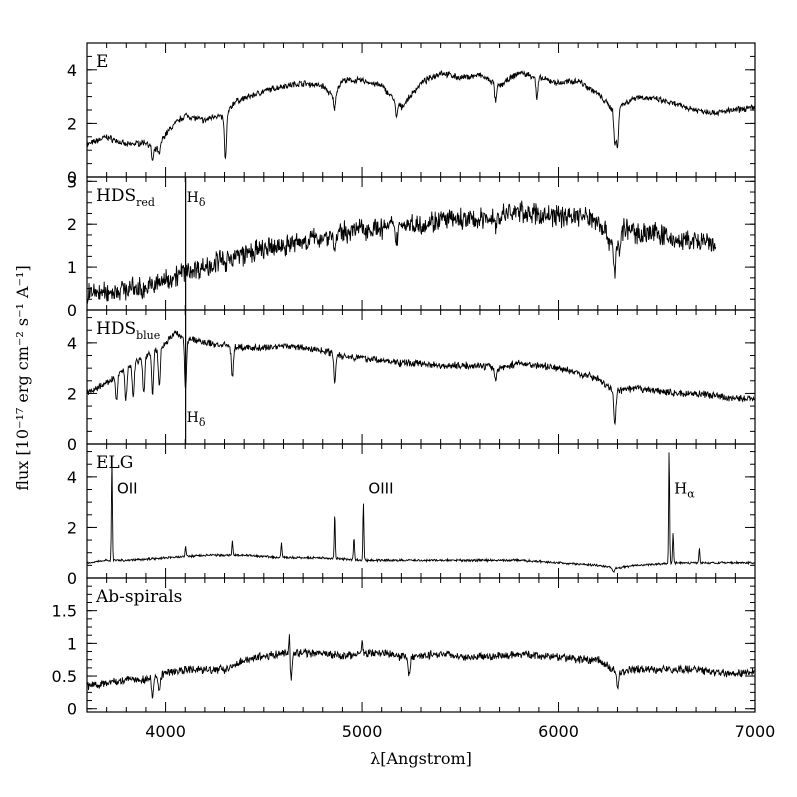  Describe the element at coordinates (125, 197) in the screenshot. I see `panel-label: HDSred` at that location.